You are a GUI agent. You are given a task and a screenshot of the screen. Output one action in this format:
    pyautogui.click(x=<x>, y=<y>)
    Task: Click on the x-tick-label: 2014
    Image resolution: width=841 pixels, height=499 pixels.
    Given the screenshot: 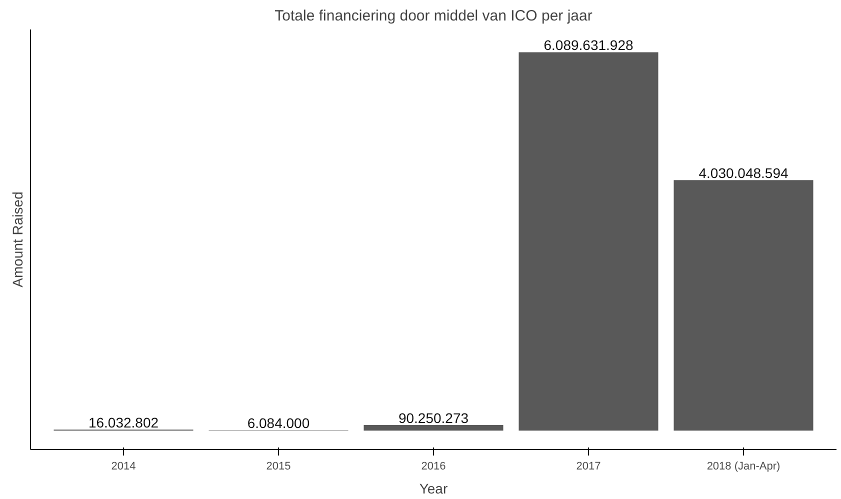 What is the action you would take?
    pyautogui.click(x=123, y=466)
    